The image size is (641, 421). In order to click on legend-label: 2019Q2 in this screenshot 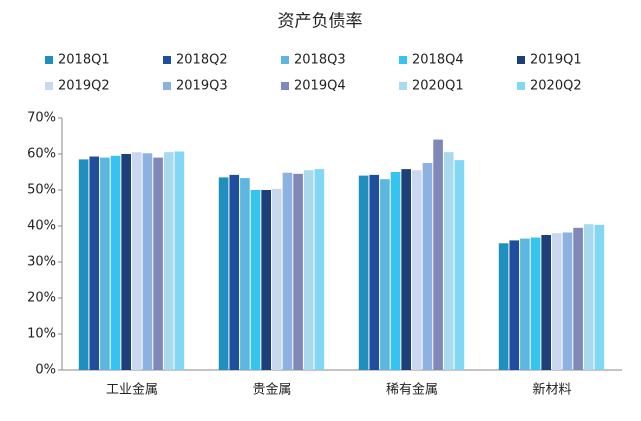, I will do `click(84, 86)`.